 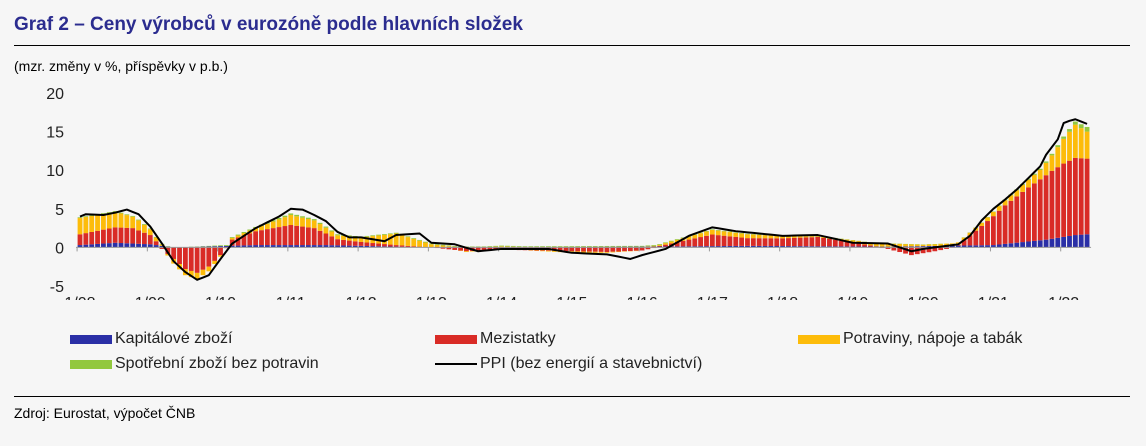 I want to click on legend-label: Kapitálové zboží, so click(x=174, y=338).